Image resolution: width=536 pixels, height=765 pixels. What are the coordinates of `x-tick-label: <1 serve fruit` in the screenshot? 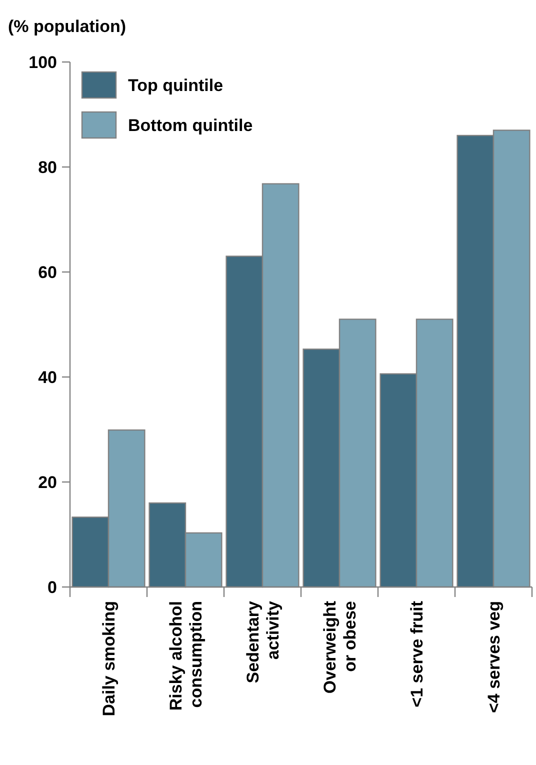 It's located at (417, 654).